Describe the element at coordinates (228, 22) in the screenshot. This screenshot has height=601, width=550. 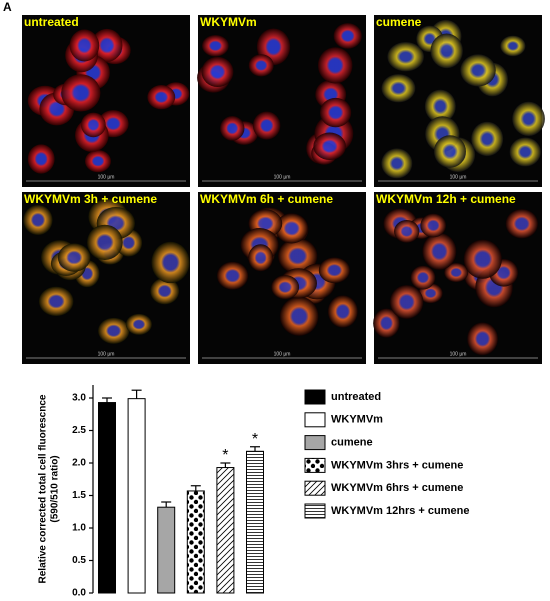
I see `panel-label: WKYMVm` at that location.